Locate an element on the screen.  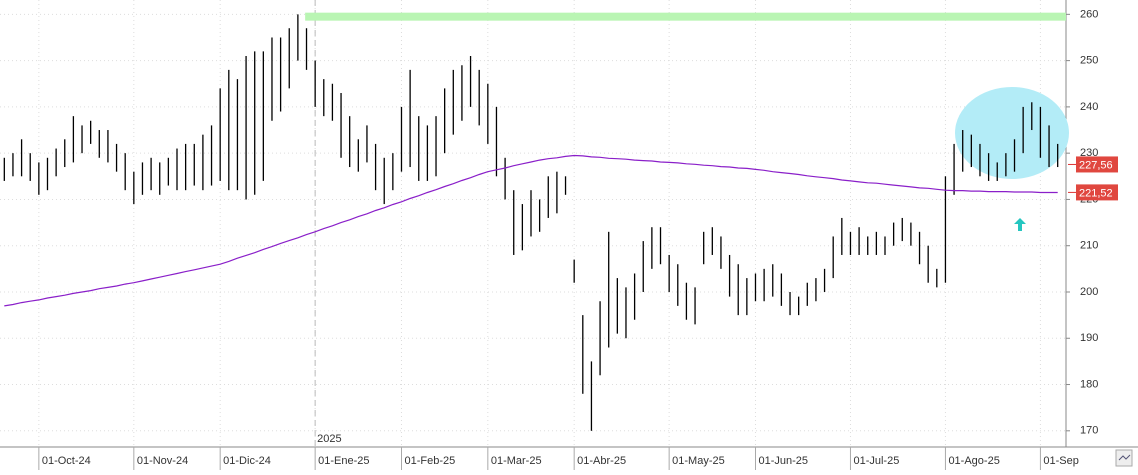
x-tick-label: 01-Feb-25 is located at coordinates (429, 461).